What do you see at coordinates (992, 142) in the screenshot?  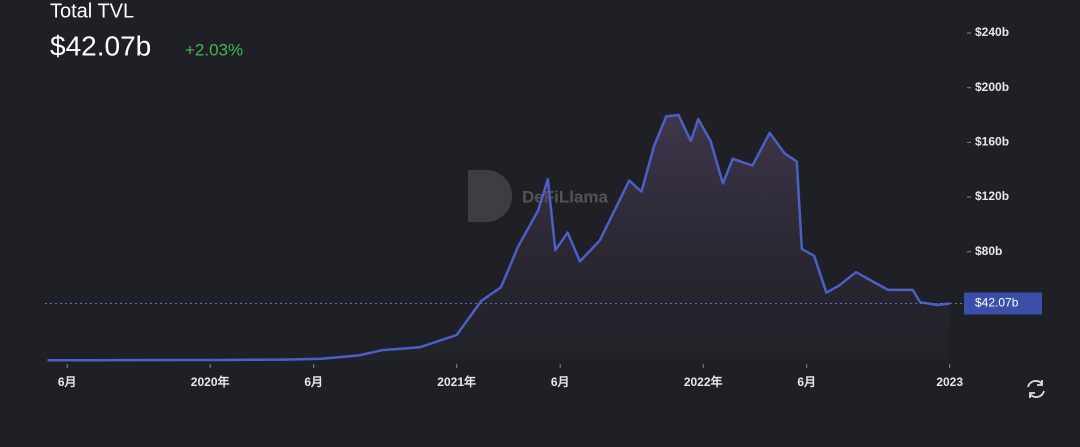 I see `y-tick-label: $160b` at bounding box center [992, 142].